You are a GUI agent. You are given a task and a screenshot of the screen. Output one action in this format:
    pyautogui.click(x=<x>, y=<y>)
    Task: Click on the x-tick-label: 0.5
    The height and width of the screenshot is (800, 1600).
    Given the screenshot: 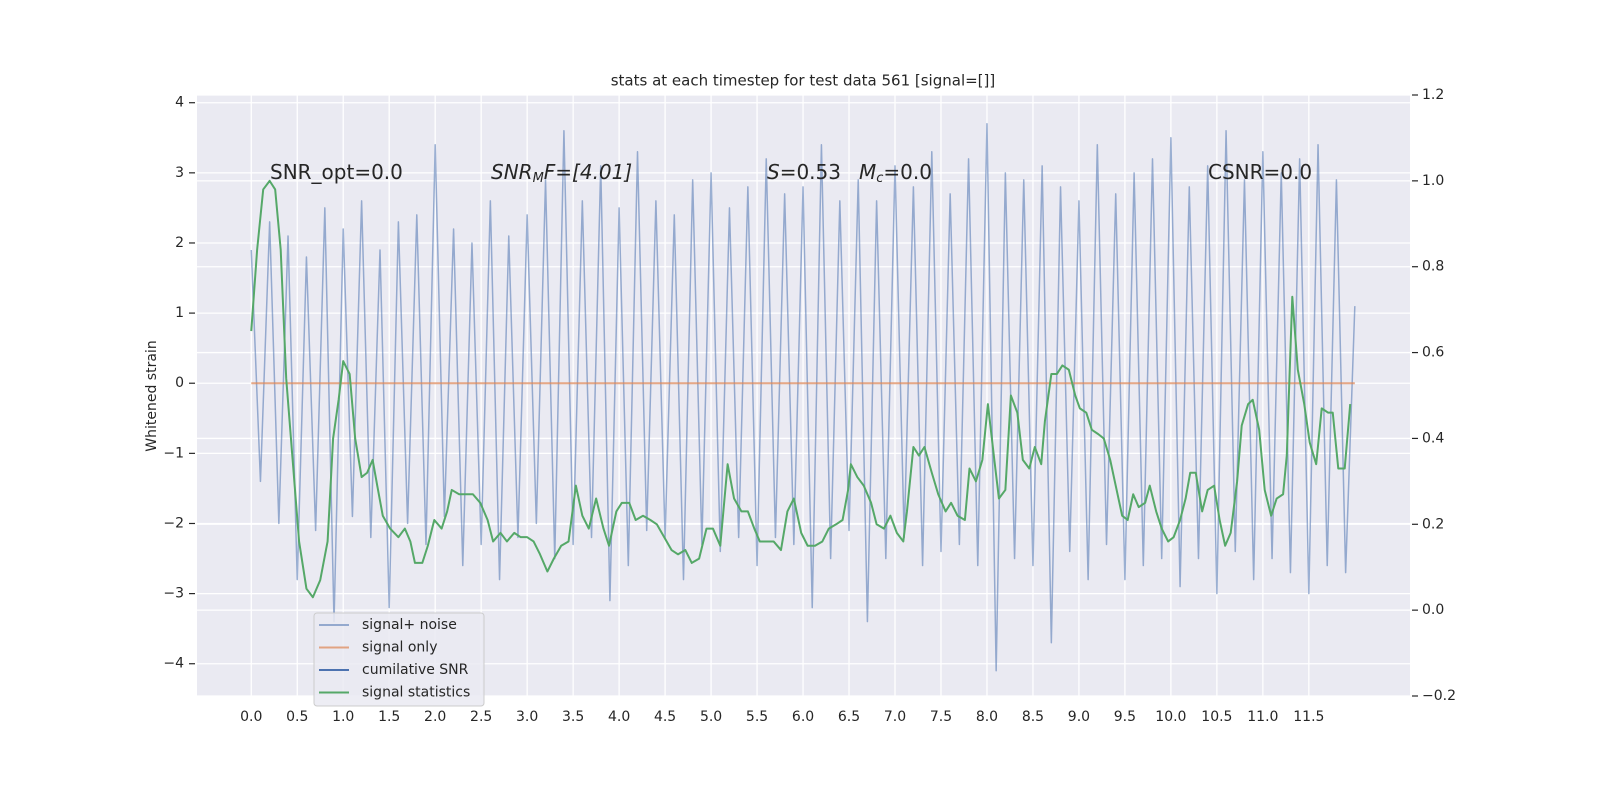 What is the action you would take?
    pyautogui.click(x=297, y=717)
    